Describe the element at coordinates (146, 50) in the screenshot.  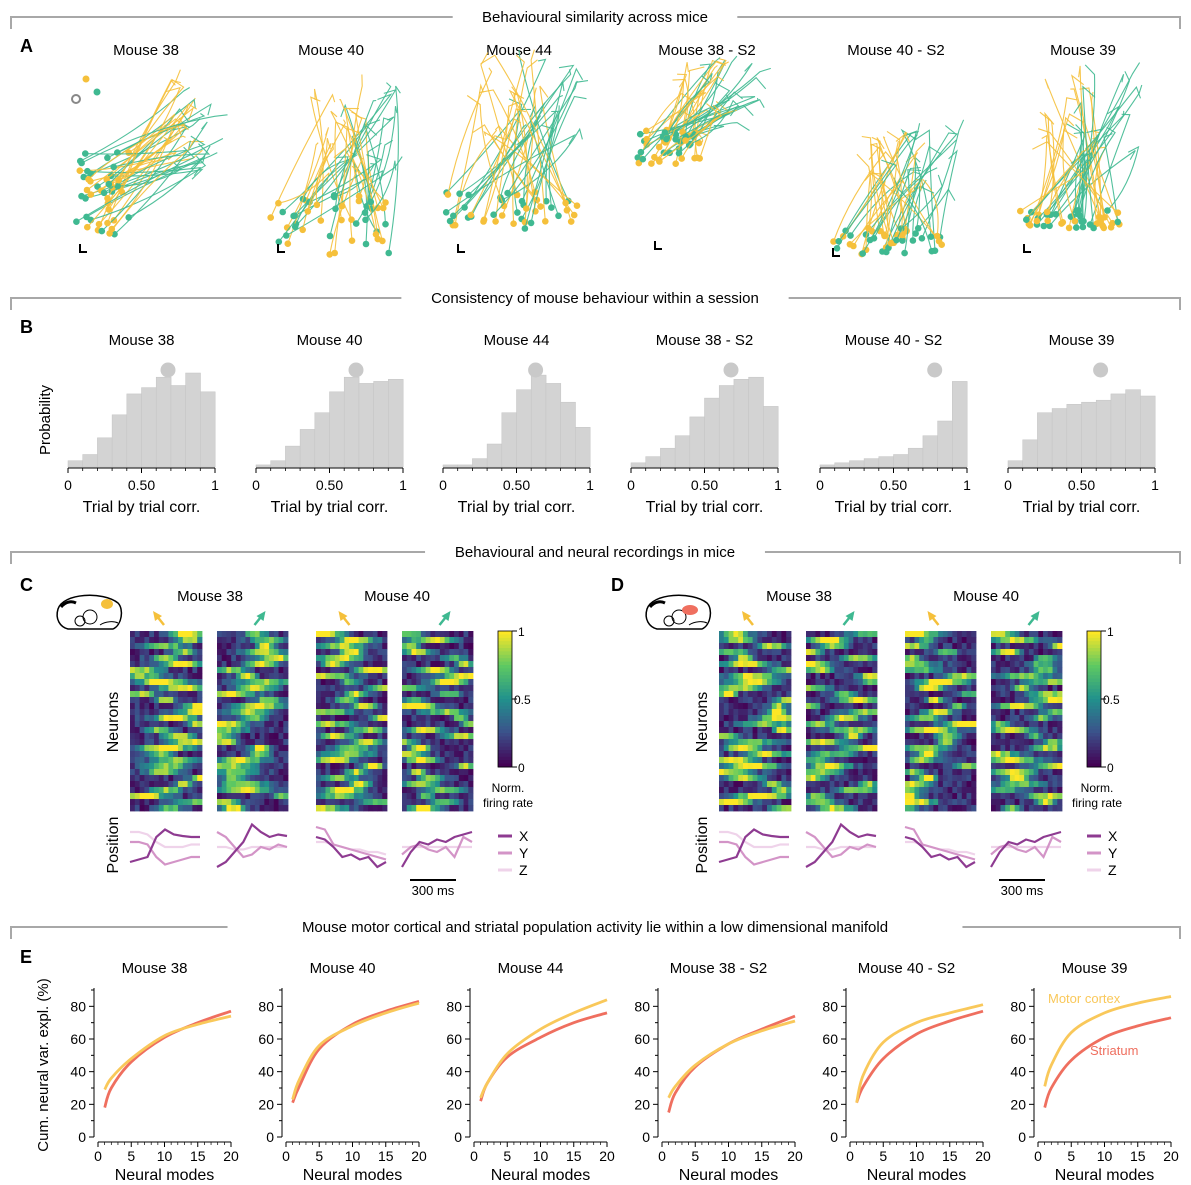
I see `panel-A-title: Mouse 38` at that location.